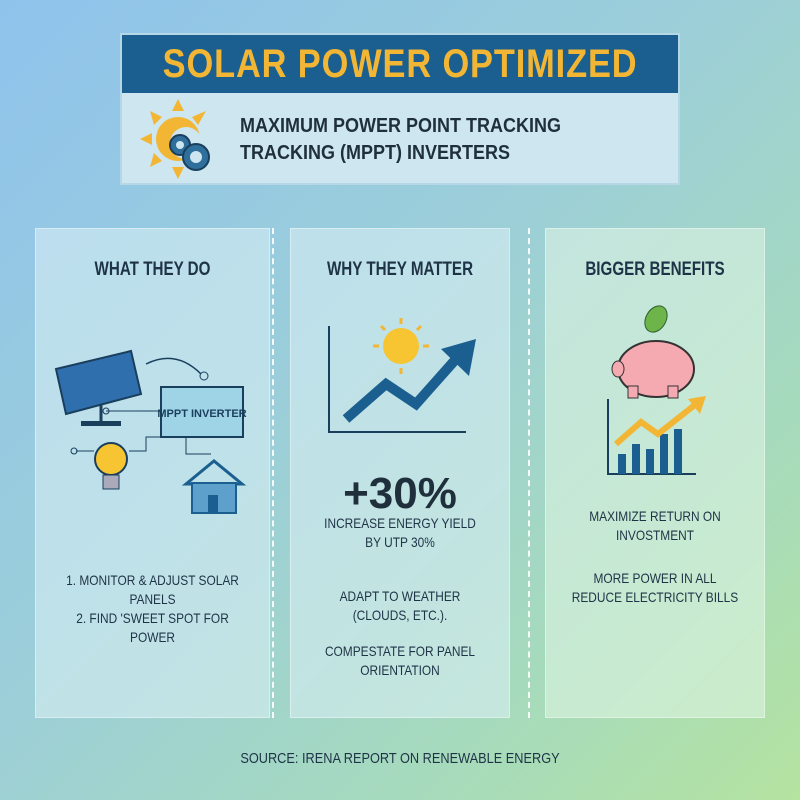 Image resolution: width=800 pixels, height=800 pixels. I want to click on column-heading: WHY THEY MATTER, so click(400, 269).